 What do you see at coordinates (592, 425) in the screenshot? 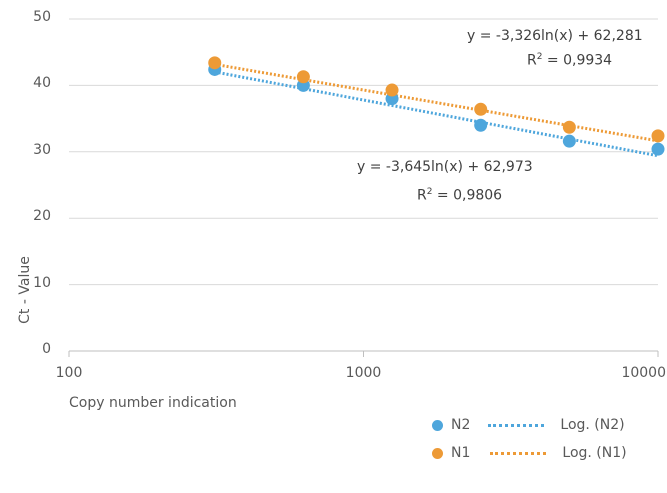
I see `legend-trend-label-n2: Log. (N2)` at bounding box center [592, 425].